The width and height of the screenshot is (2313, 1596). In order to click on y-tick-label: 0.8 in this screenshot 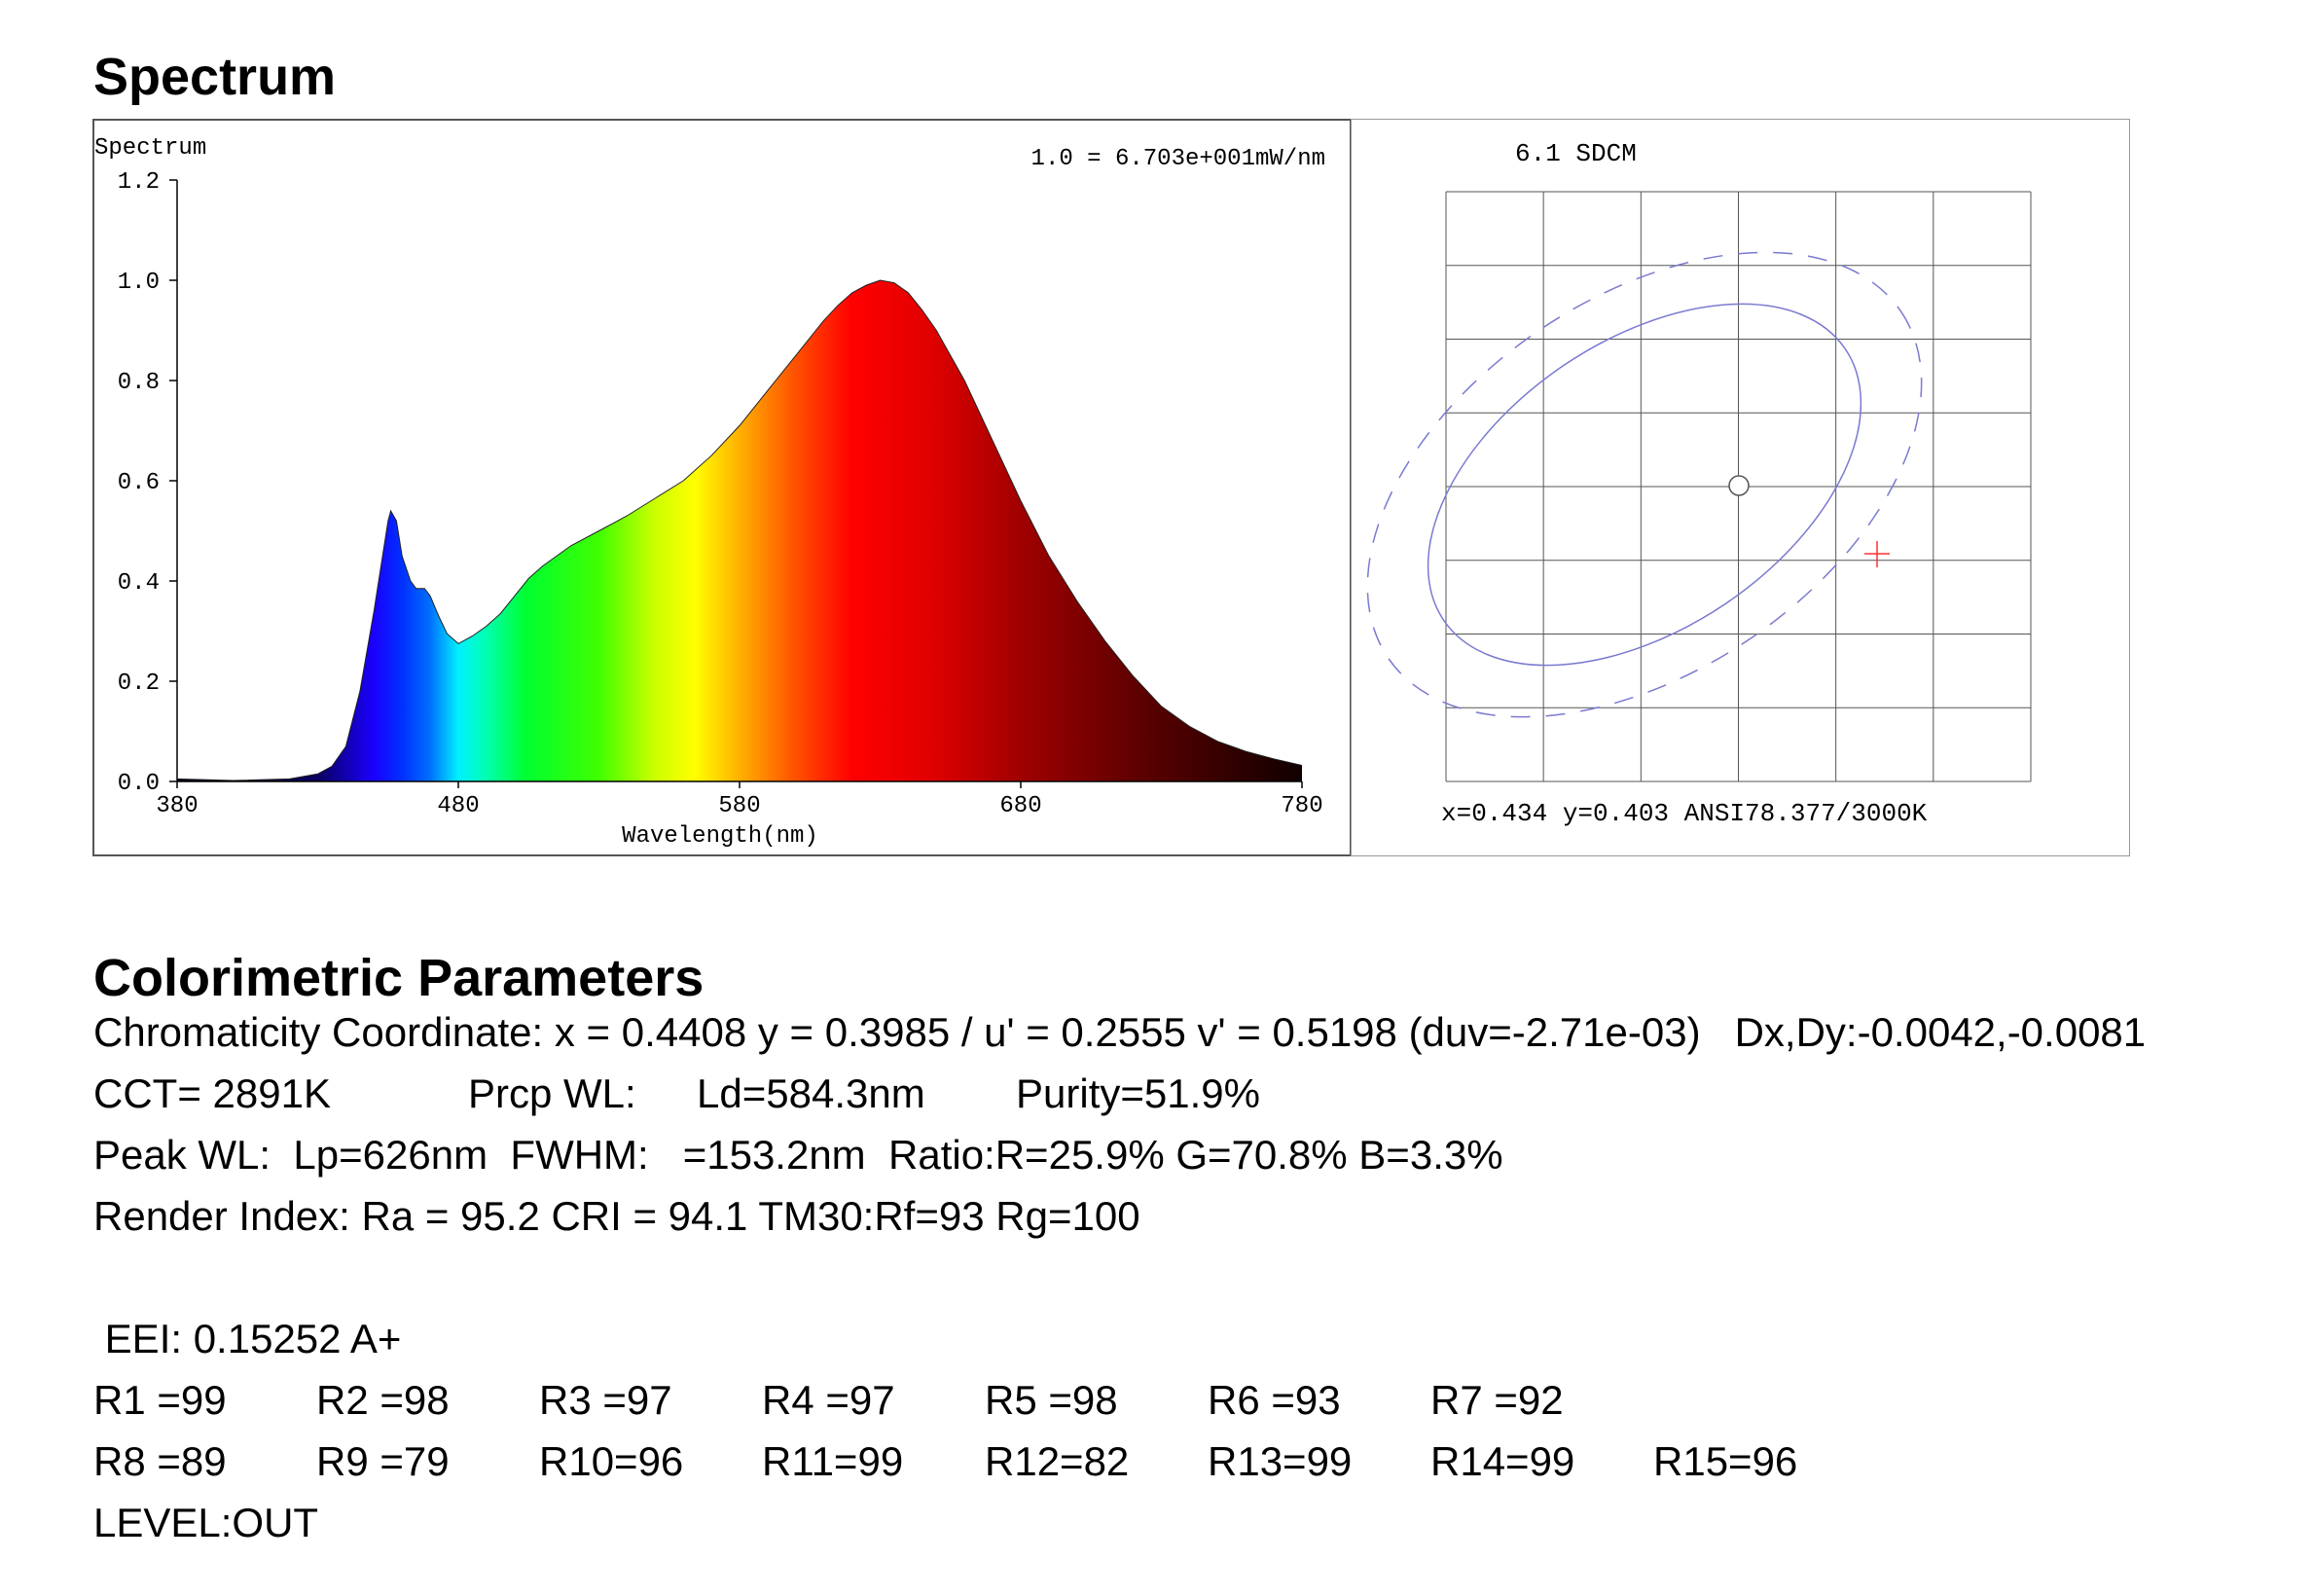, I will do `click(139, 383)`.